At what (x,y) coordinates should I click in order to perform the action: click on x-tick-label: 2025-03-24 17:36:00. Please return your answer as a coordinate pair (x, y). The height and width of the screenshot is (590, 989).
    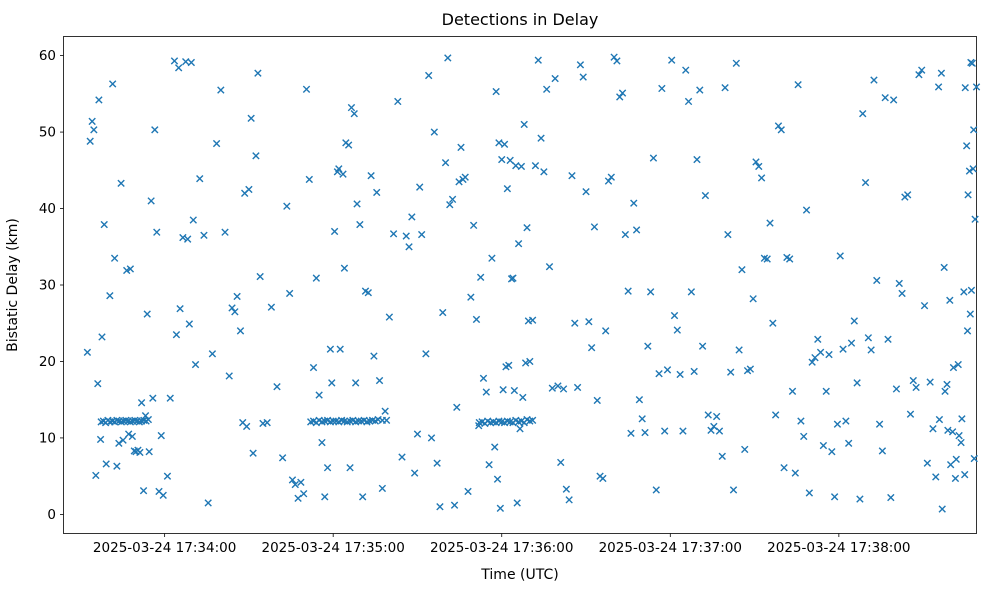
    Looking at the image, I should click on (501, 548).